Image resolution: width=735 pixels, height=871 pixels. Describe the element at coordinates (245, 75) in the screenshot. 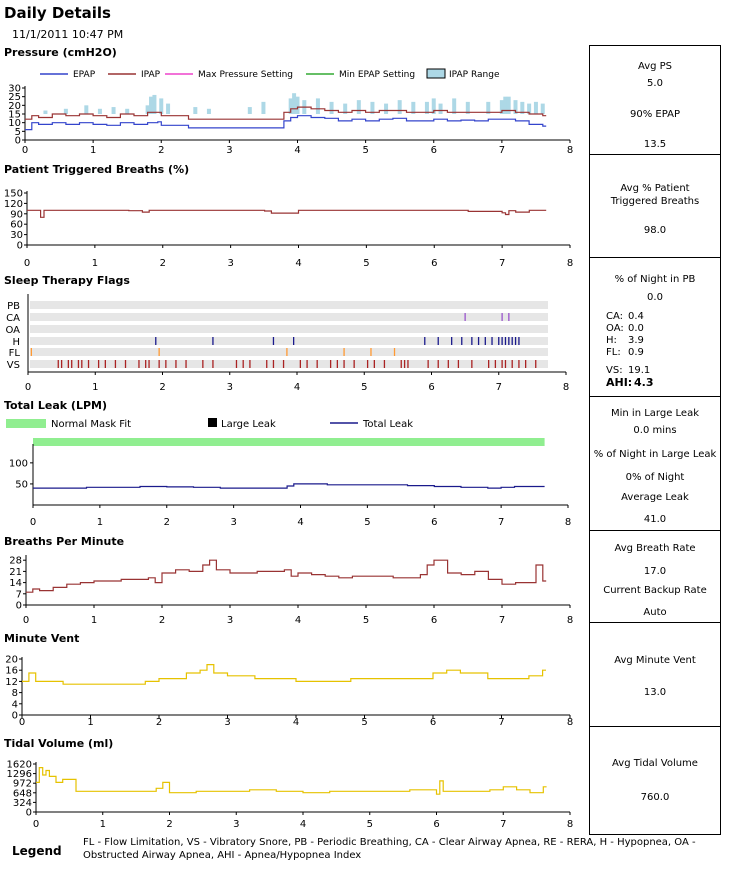

I see `pressure-legend-label: Max Pressure Setting` at that location.